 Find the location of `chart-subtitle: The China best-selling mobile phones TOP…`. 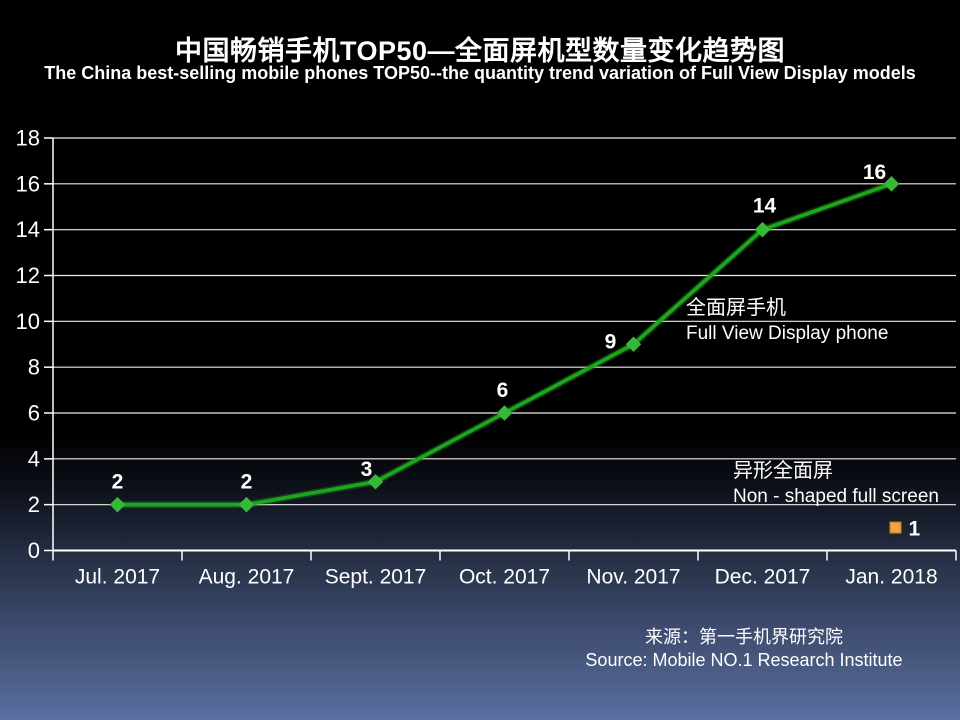

chart-subtitle: The China best-selling mobile phones TOP… is located at coordinates (480, 73).